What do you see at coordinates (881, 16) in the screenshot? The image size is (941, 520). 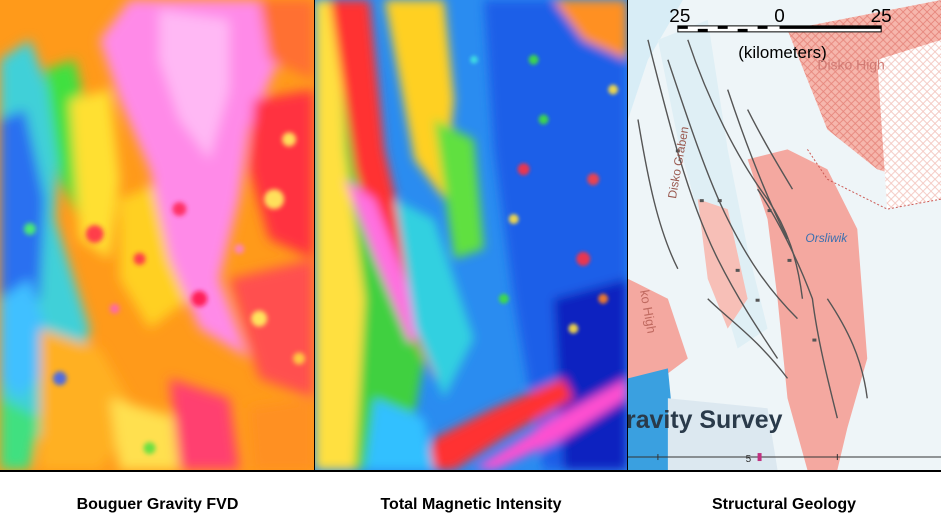 I see `scale-right-label: 25` at bounding box center [881, 16].